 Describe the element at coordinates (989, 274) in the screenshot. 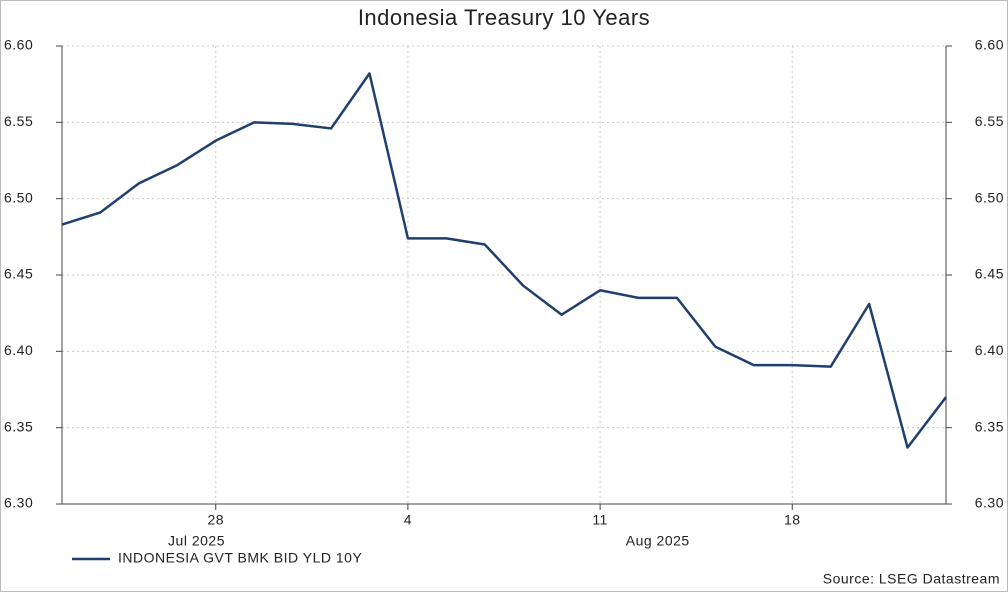

I see `y2-tick-label: 6.45` at that location.